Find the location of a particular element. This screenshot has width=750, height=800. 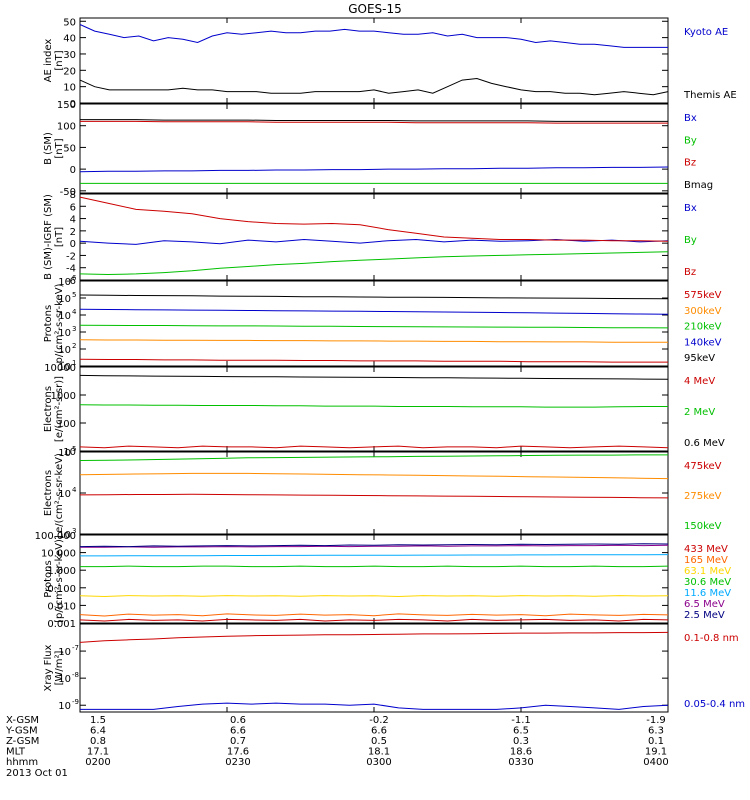

y-tick-label: 8 is located at coordinates (73, 195).